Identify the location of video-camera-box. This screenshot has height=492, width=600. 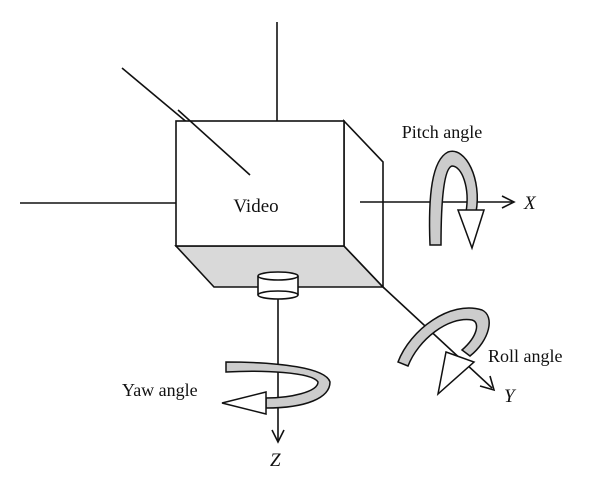
(279, 199).